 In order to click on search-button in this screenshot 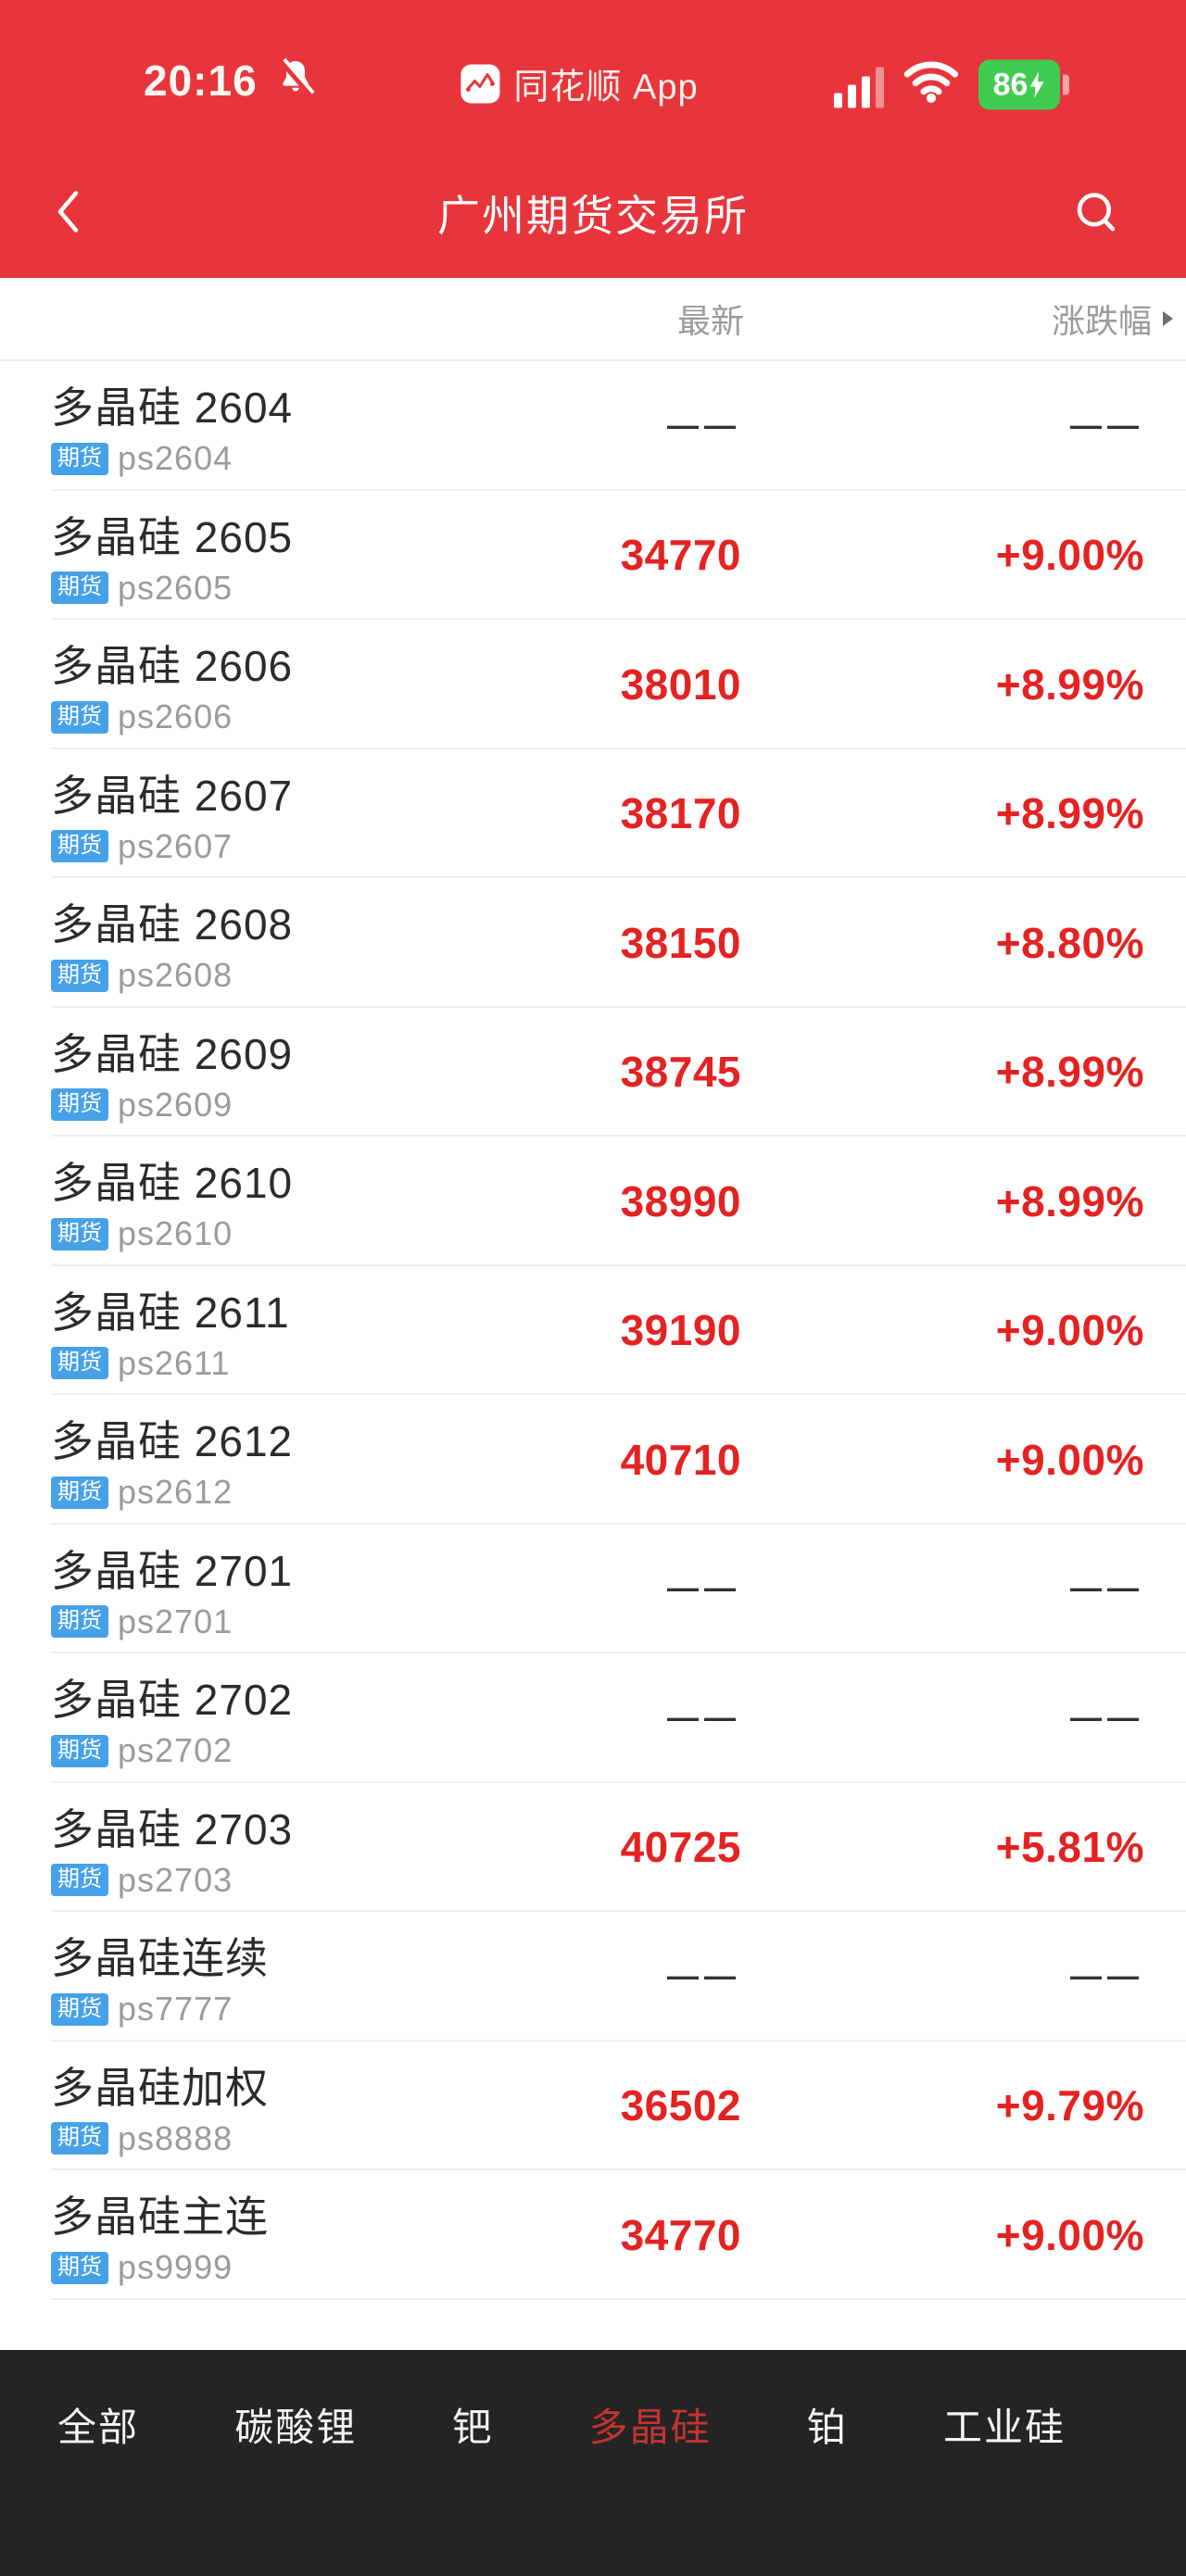, I will do `click(1096, 213)`.